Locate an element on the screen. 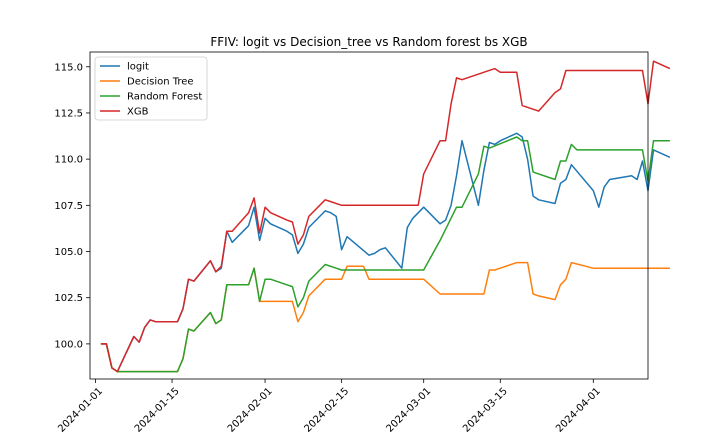  legend: logit Decision Tree Random Forest XGB is located at coordinates (151, 88).